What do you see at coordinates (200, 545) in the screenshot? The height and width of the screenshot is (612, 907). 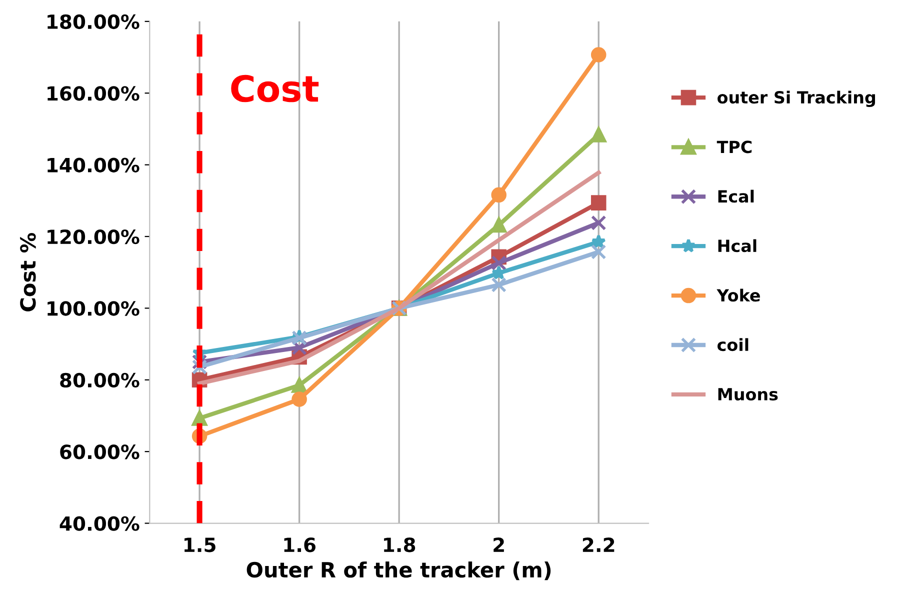 I see `x-tick-label: 1.5` at bounding box center [200, 545].